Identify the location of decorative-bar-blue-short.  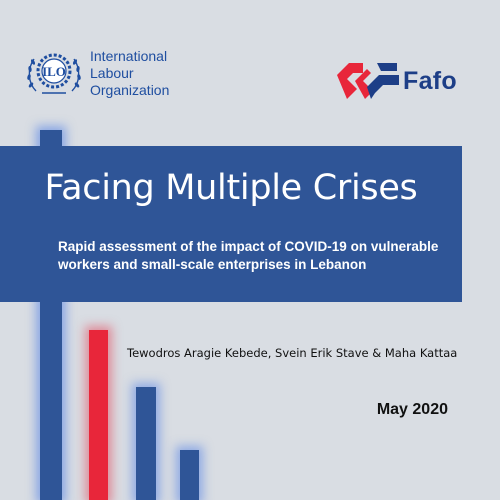
(189, 475).